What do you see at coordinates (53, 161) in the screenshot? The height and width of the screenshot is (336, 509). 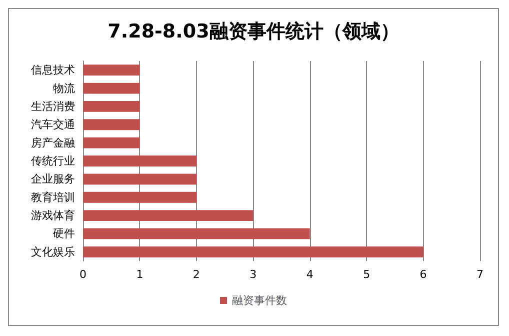 I see `y-tick-label: 传统行业` at bounding box center [53, 161].